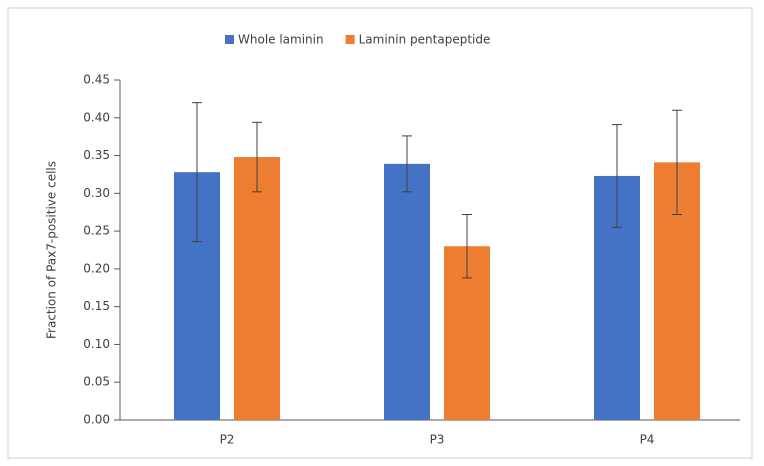  I want to click on y-tick-label: 0.00, so click(96, 420).